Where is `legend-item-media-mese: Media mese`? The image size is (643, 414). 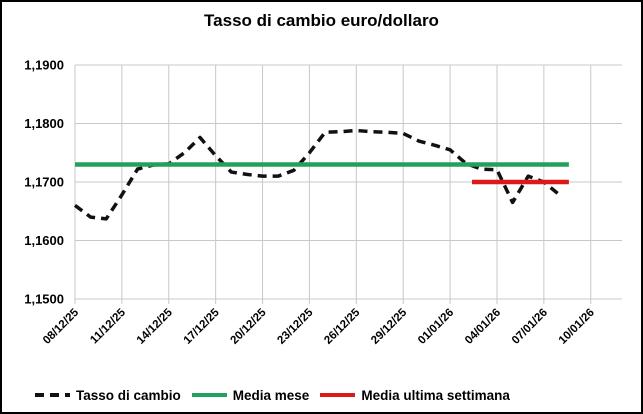
legend-item-media-mese: Media mese is located at coordinates (250, 395).